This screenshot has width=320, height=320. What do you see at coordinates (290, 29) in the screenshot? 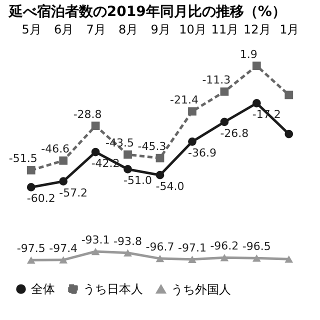
I see `x-tick-label: 1月` at bounding box center [290, 29].